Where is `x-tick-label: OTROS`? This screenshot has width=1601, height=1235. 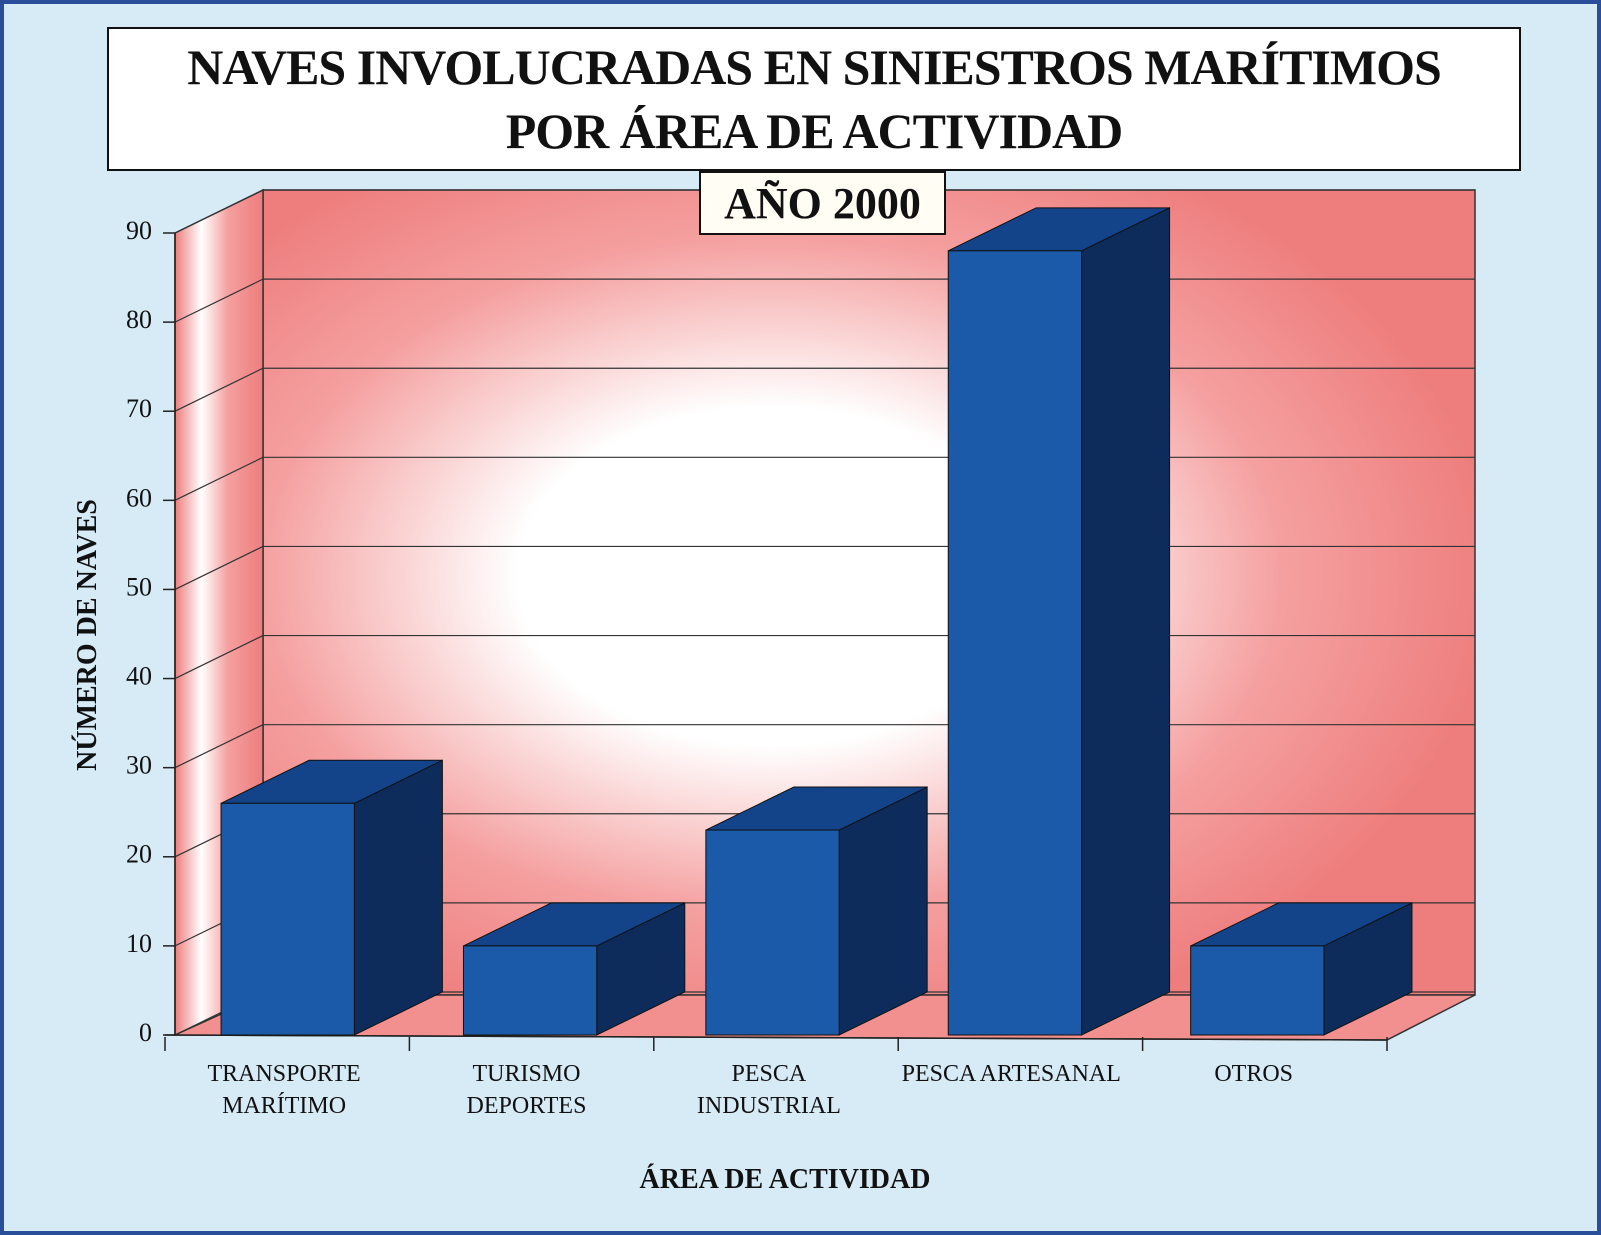
x-tick-label: OTROS is located at coordinates (1254, 1074).